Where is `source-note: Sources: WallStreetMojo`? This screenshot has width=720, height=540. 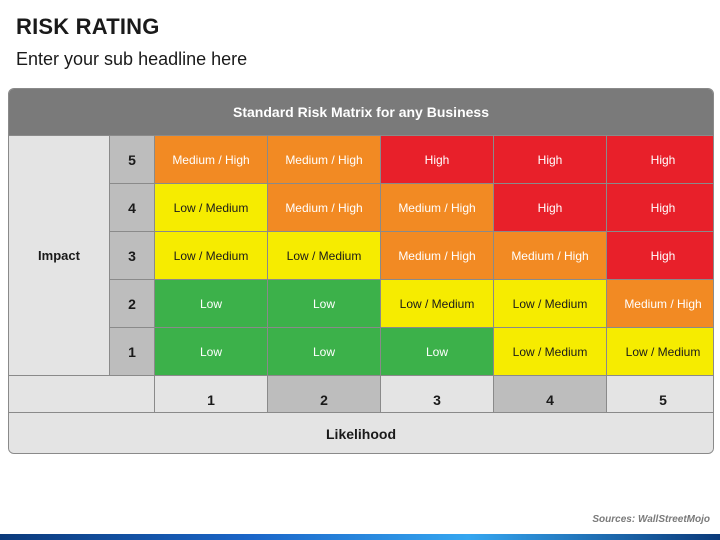
source-note: Sources: WallStreetMojo is located at coordinates (651, 519).